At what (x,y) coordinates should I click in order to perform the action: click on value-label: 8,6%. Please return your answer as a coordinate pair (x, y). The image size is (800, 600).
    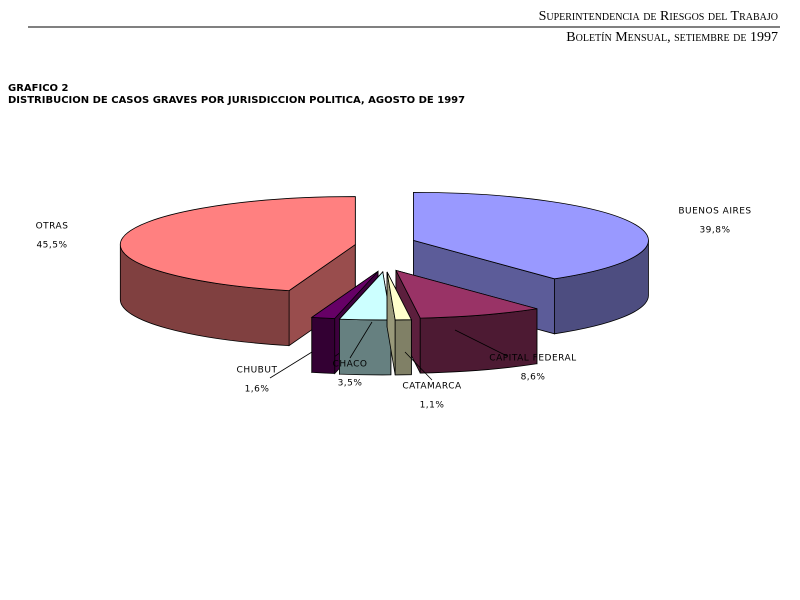
    Looking at the image, I should click on (533, 378).